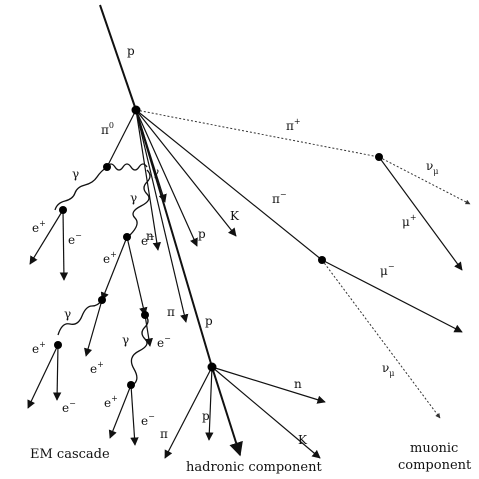 Image resolution: width=479 pixels, height=479 pixels. What do you see at coordinates (279, 198) in the screenshot?
I see `label-pi-minus: π−` at bounding box center [279, 198].